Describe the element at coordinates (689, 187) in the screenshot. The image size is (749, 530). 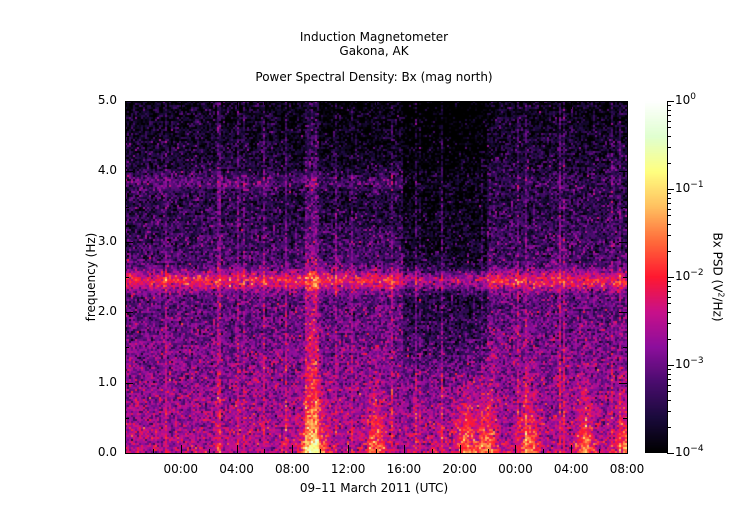
I see `colorbar-tick-label: 10⁻¹` at that location.